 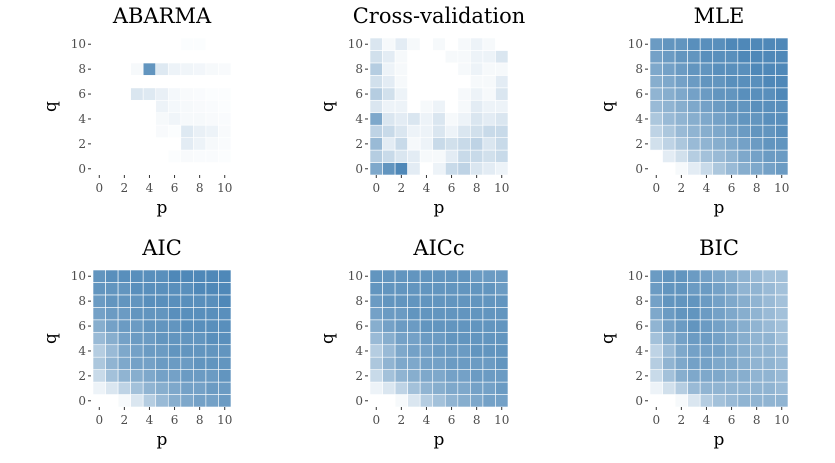 What do you see at coordinates (639, 376) in the screenshot?
I see `y-tick-label: 2` at bounding box center [639, 376].